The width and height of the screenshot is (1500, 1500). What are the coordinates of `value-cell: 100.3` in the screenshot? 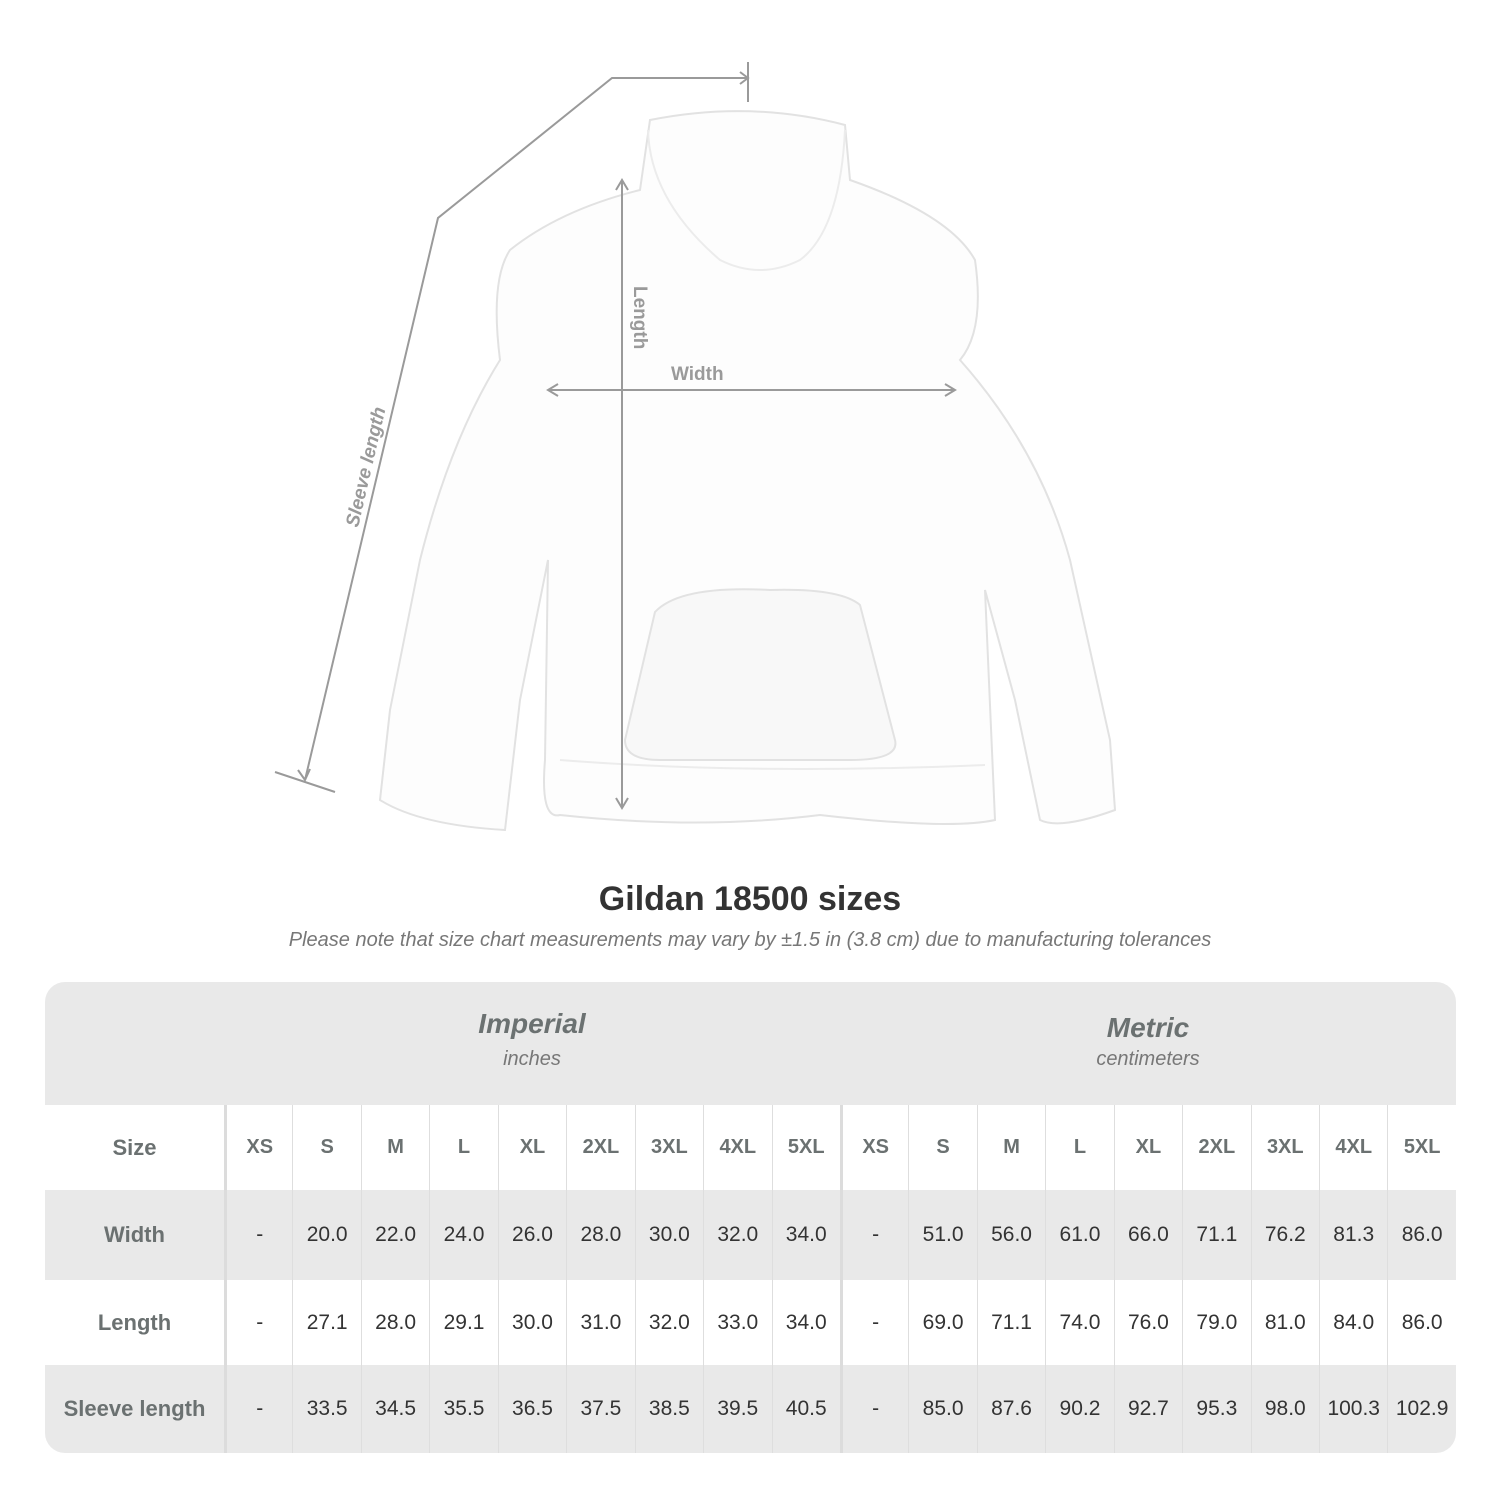 It's located at (1353, 1409).